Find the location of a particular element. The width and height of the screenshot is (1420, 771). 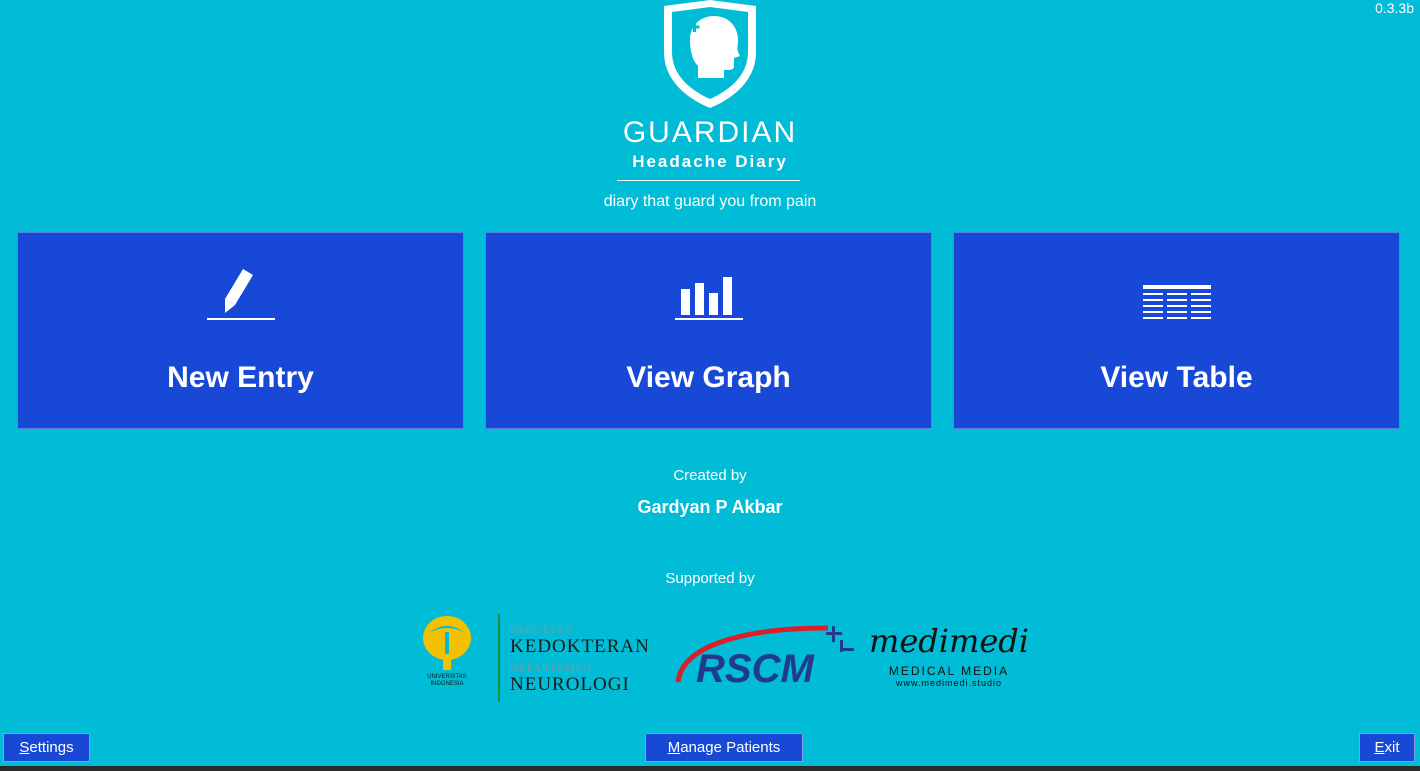

manage-patients-button: Manage Patients is located at coordinates (724, 747).